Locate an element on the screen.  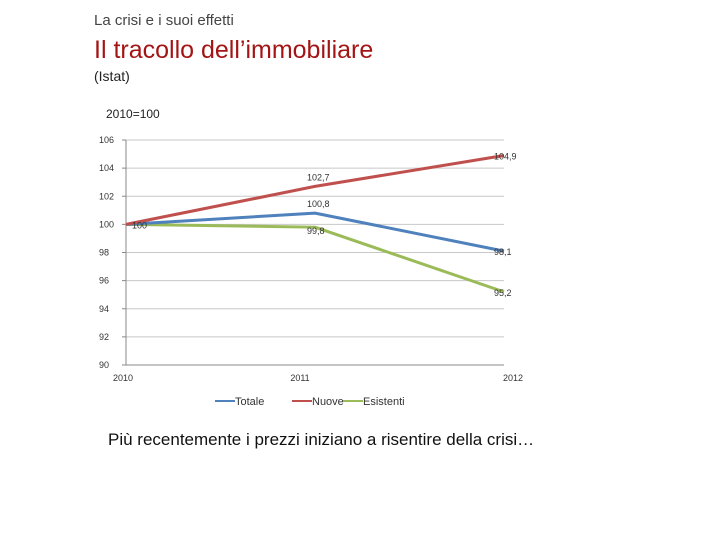
y-tick-label: 106 is located at coordinates (106, 140).